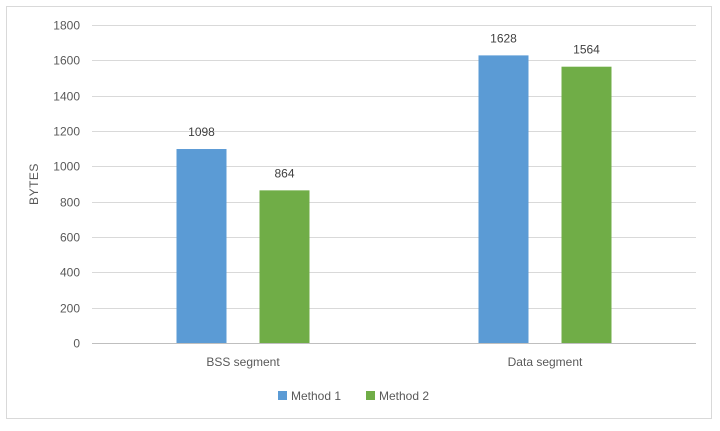  I want to click on y-tick-label: 400, so click(70, 273).